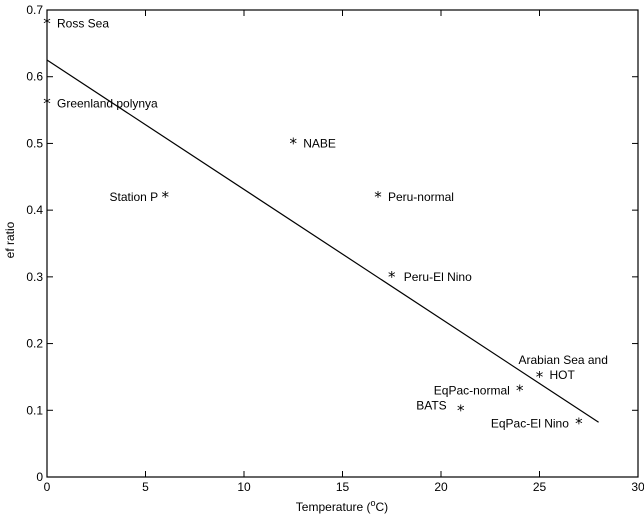 The image size is (644, 520). I want to click on data-point-ross-sea: * Ross Sea, so click(76, 23).